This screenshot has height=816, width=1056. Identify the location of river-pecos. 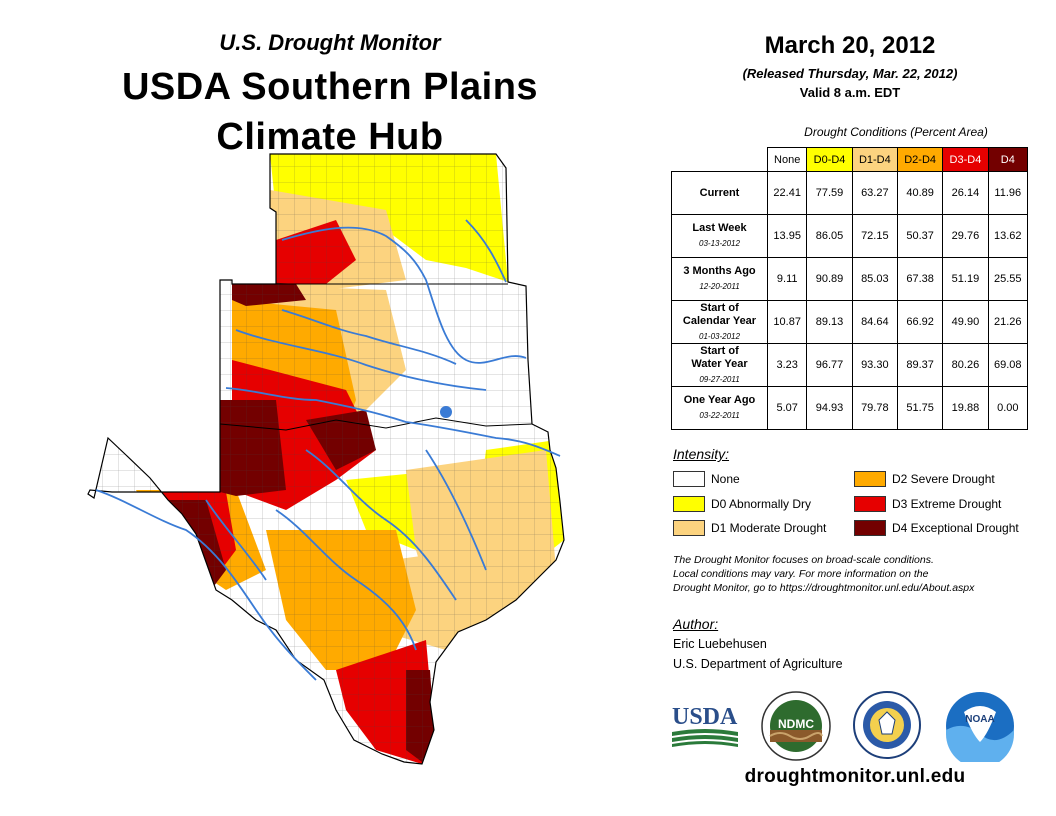
(236, 540).